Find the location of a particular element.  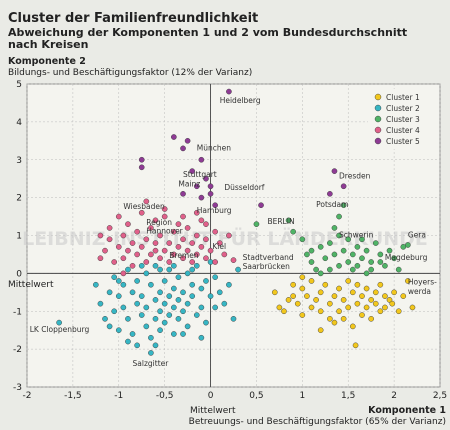

x-tick-label: 2 is located at coordinates (394, 396).